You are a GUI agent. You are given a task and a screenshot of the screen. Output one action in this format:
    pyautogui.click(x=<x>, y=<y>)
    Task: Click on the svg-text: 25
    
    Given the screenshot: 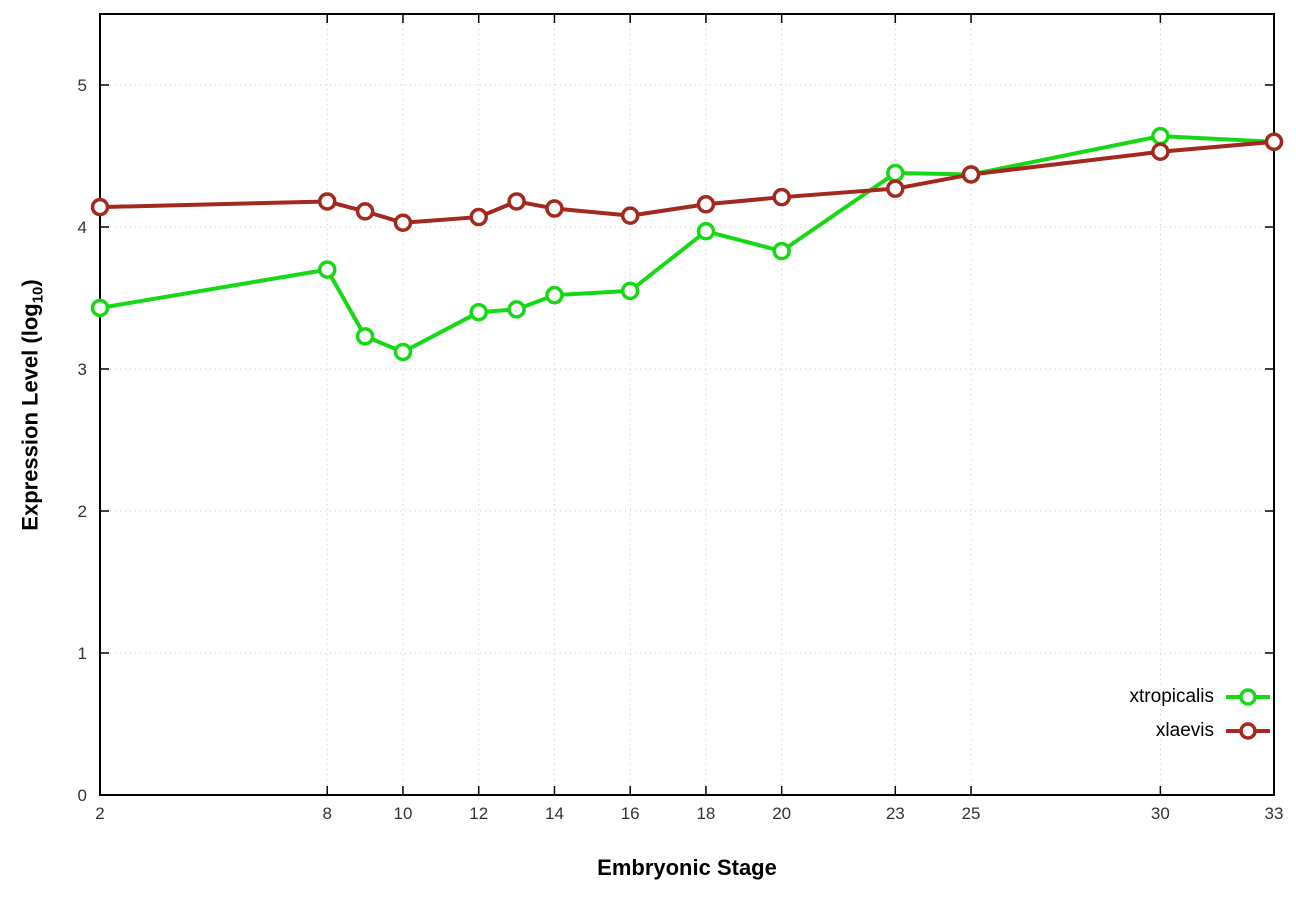 What is the action you would take?
    pyautogui.click(x=971, y=813)
    